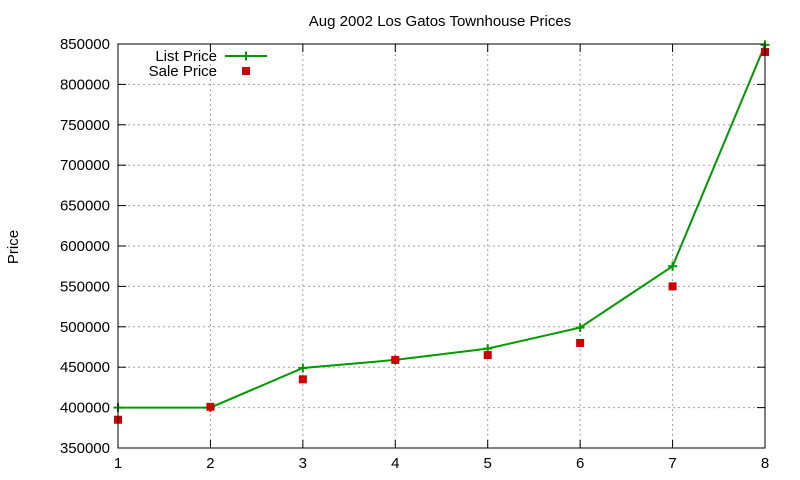 The width and height of the screenshot is (800, 480). I want to click on y-tick-label: 800000, so click(85, 84).